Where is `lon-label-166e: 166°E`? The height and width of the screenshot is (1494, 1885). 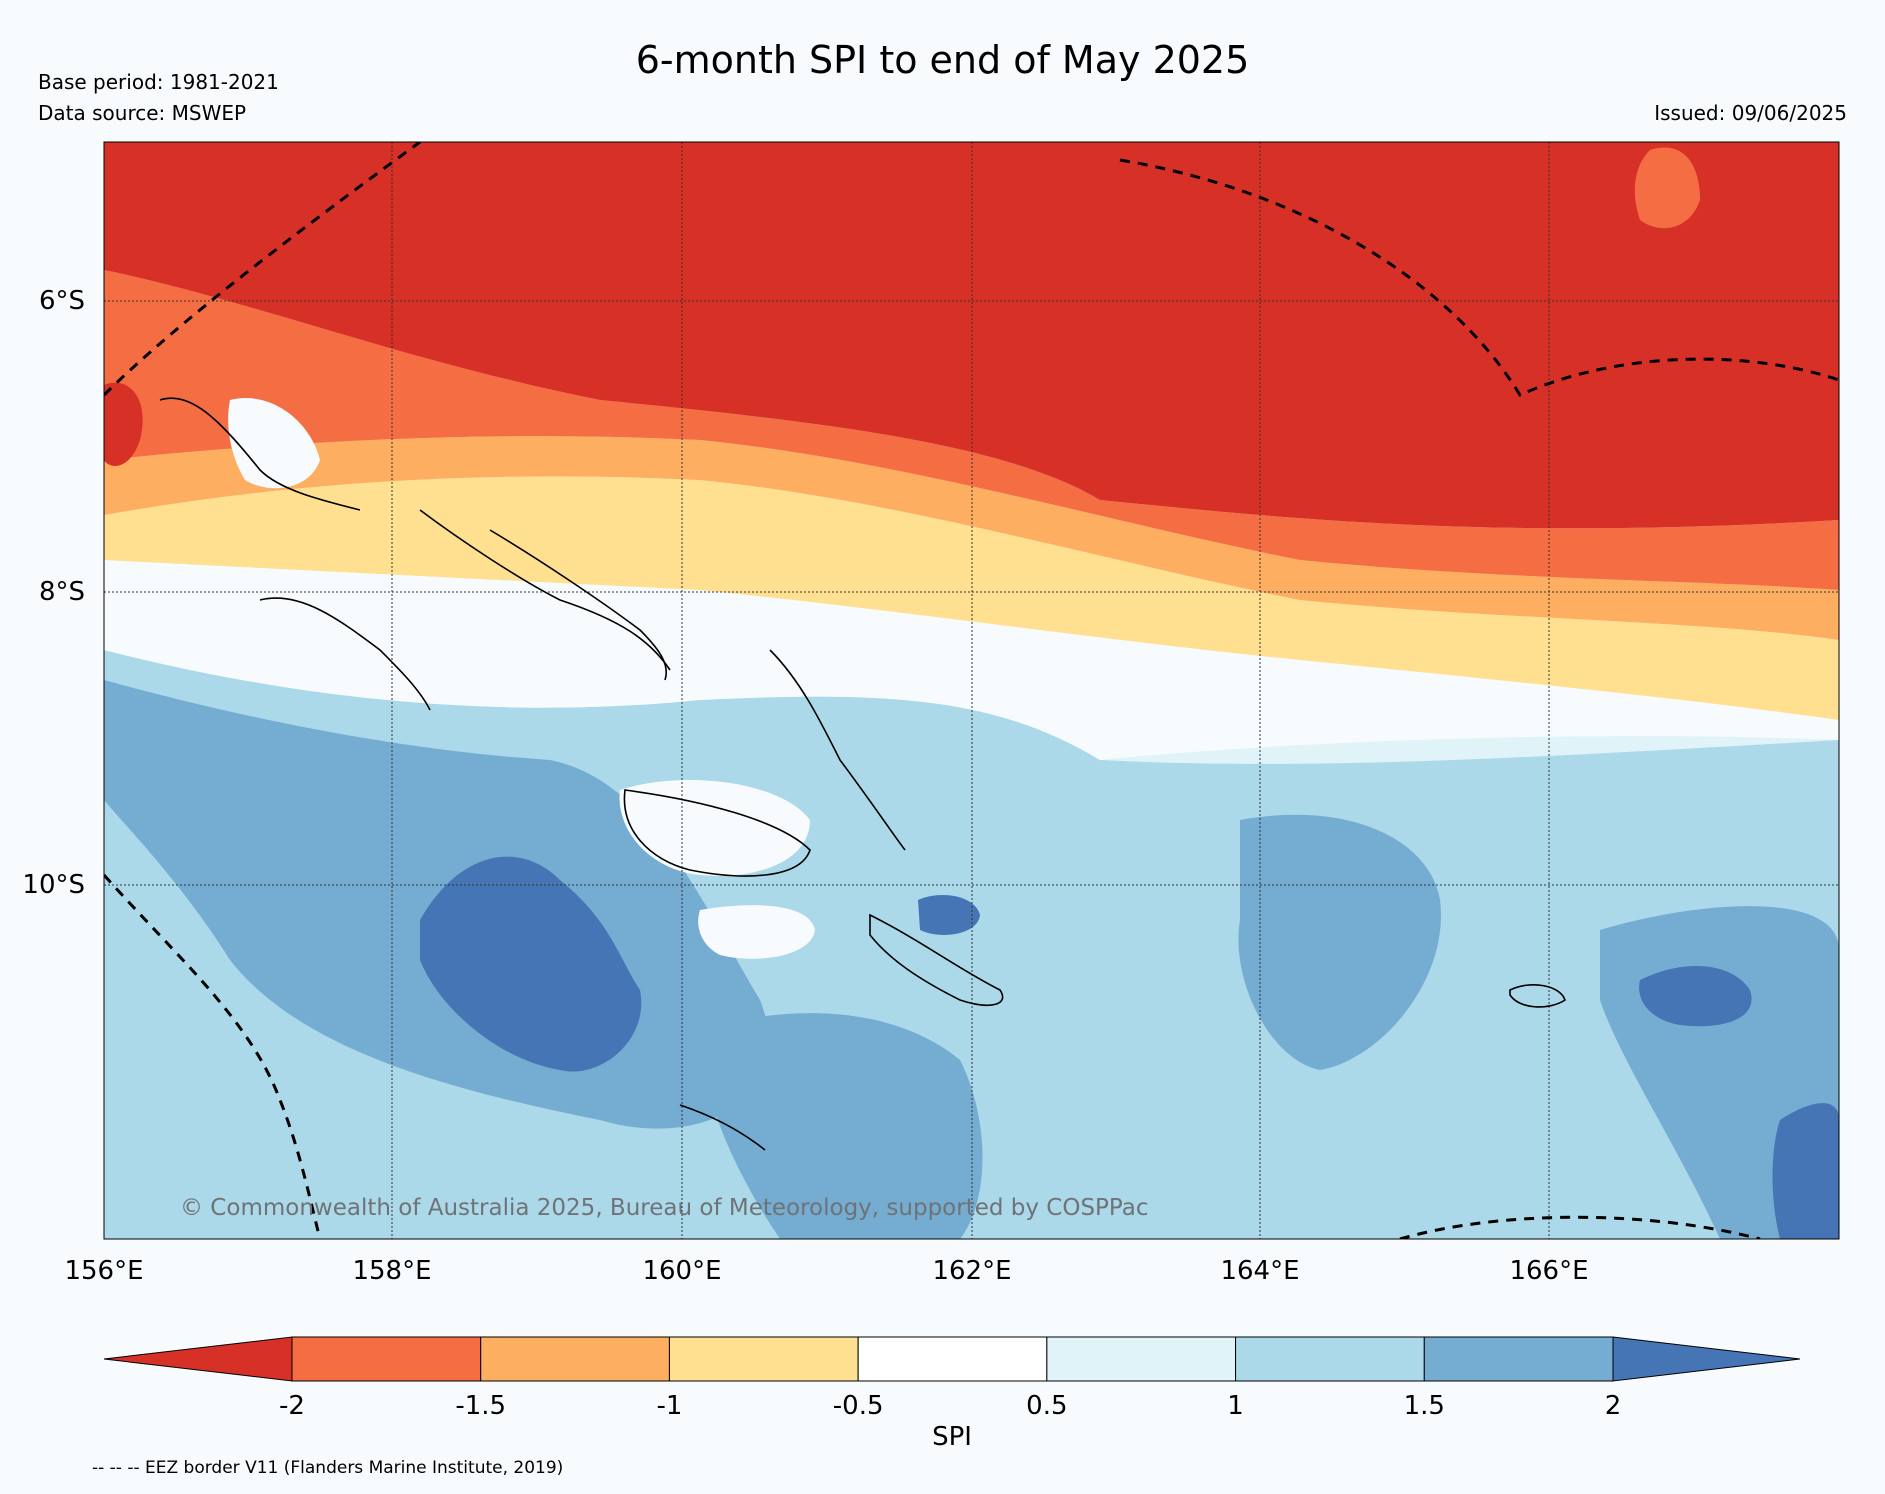
lon-label-166e: 166°E is located at coordinates (1549, 1271).